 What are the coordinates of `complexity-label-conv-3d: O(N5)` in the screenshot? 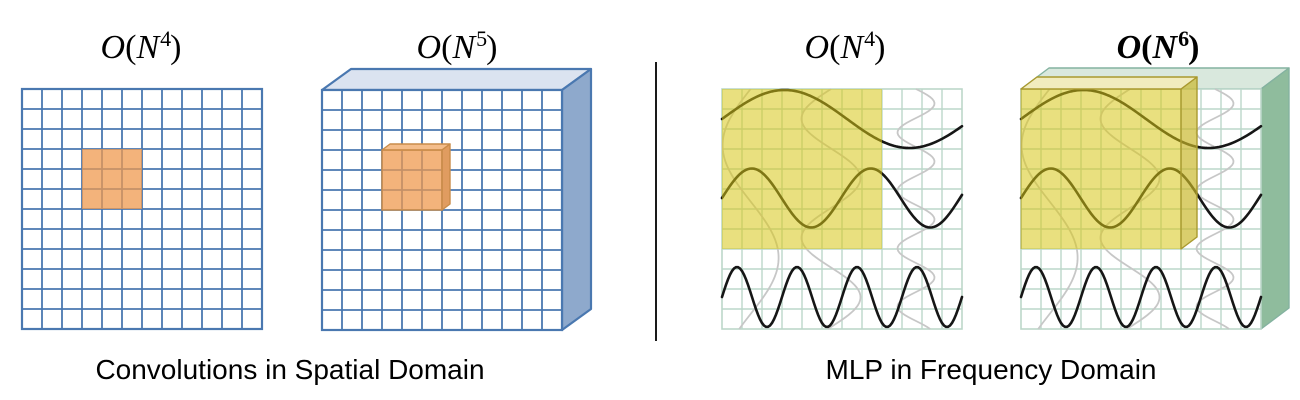 It's located at (457, 47).